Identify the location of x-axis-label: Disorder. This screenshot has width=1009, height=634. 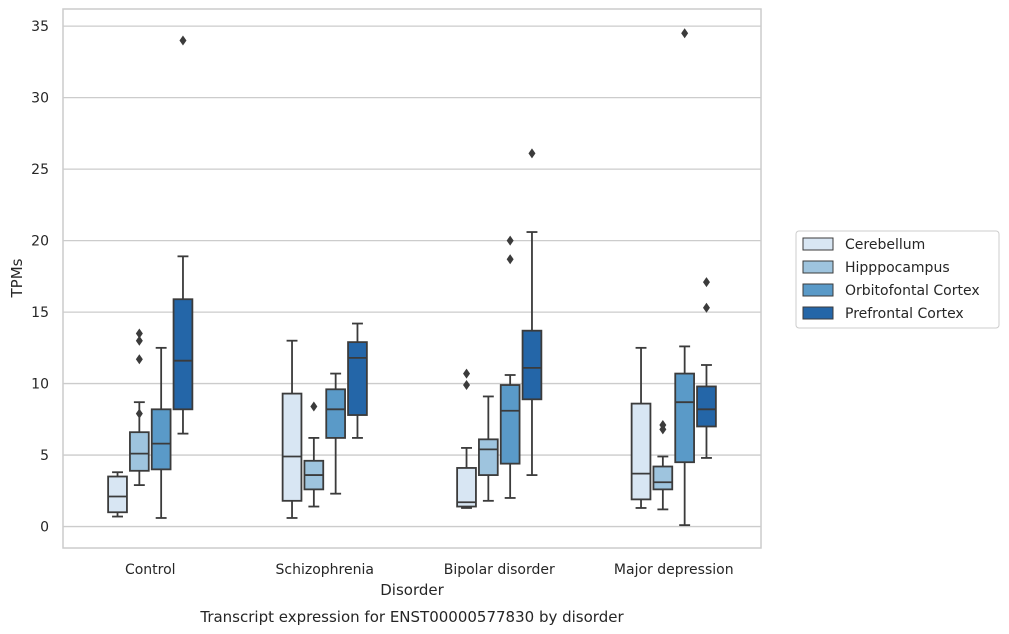
(412, 590).